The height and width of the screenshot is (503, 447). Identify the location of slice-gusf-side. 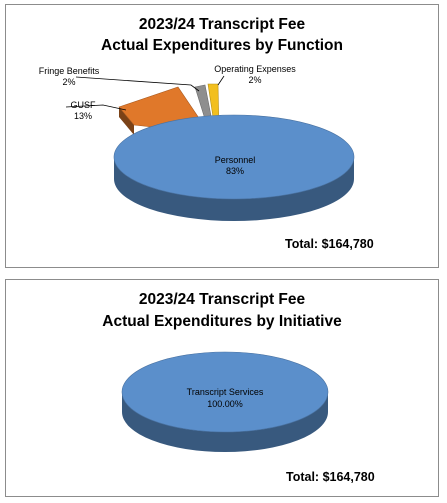
(126, 121).